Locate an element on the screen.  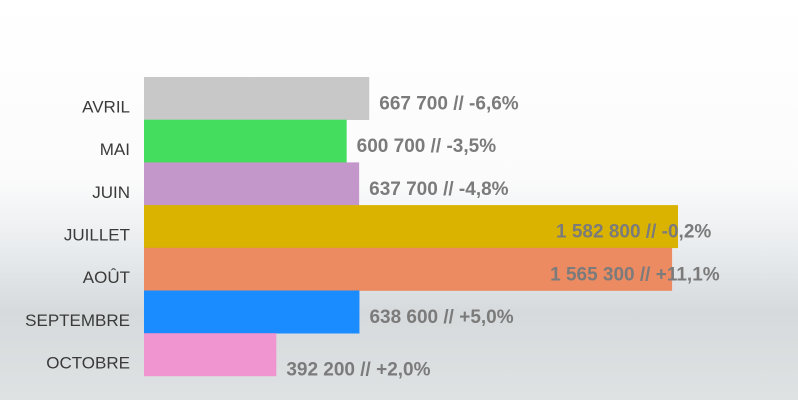
category-label: OCTOBRE is located at coordinates (88, 363).